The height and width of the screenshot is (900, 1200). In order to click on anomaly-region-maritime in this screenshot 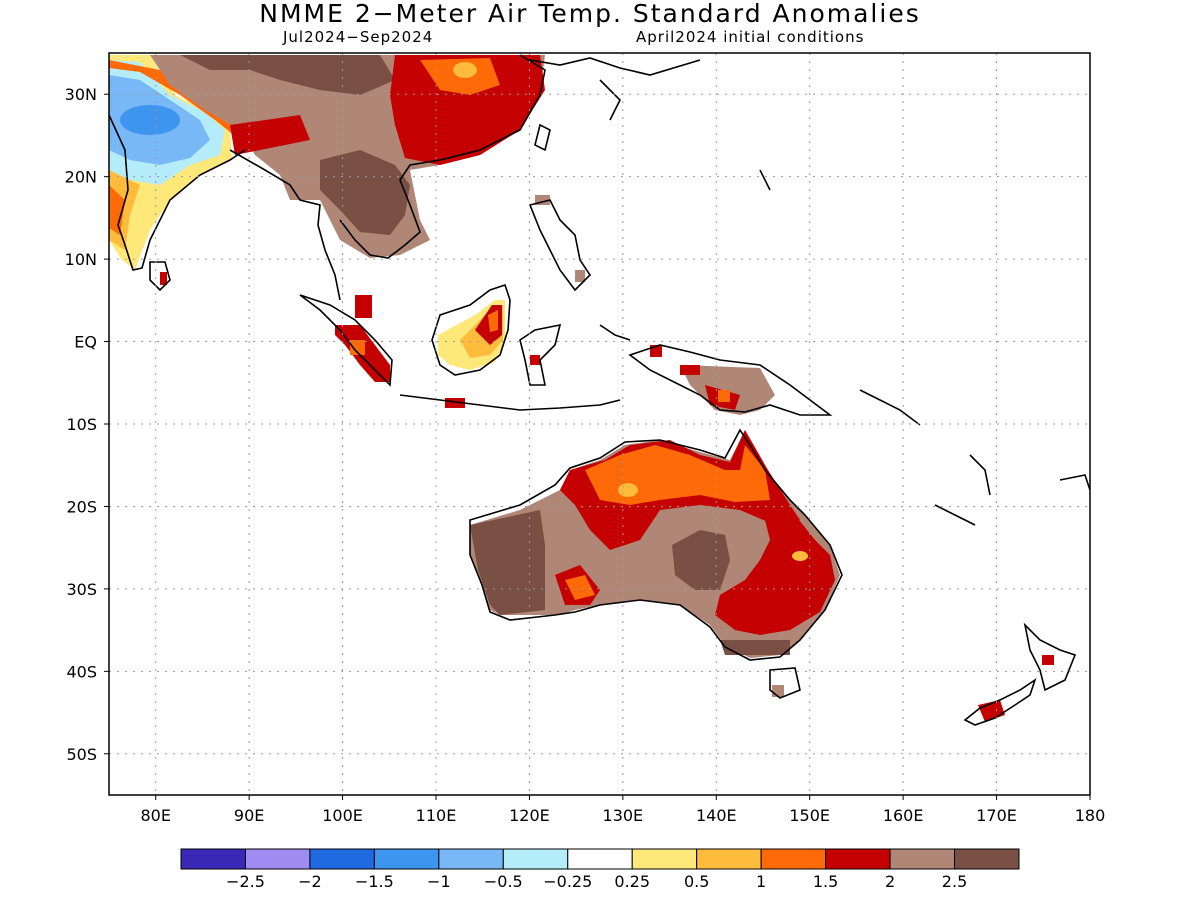, I will do `click(555, 355)`.